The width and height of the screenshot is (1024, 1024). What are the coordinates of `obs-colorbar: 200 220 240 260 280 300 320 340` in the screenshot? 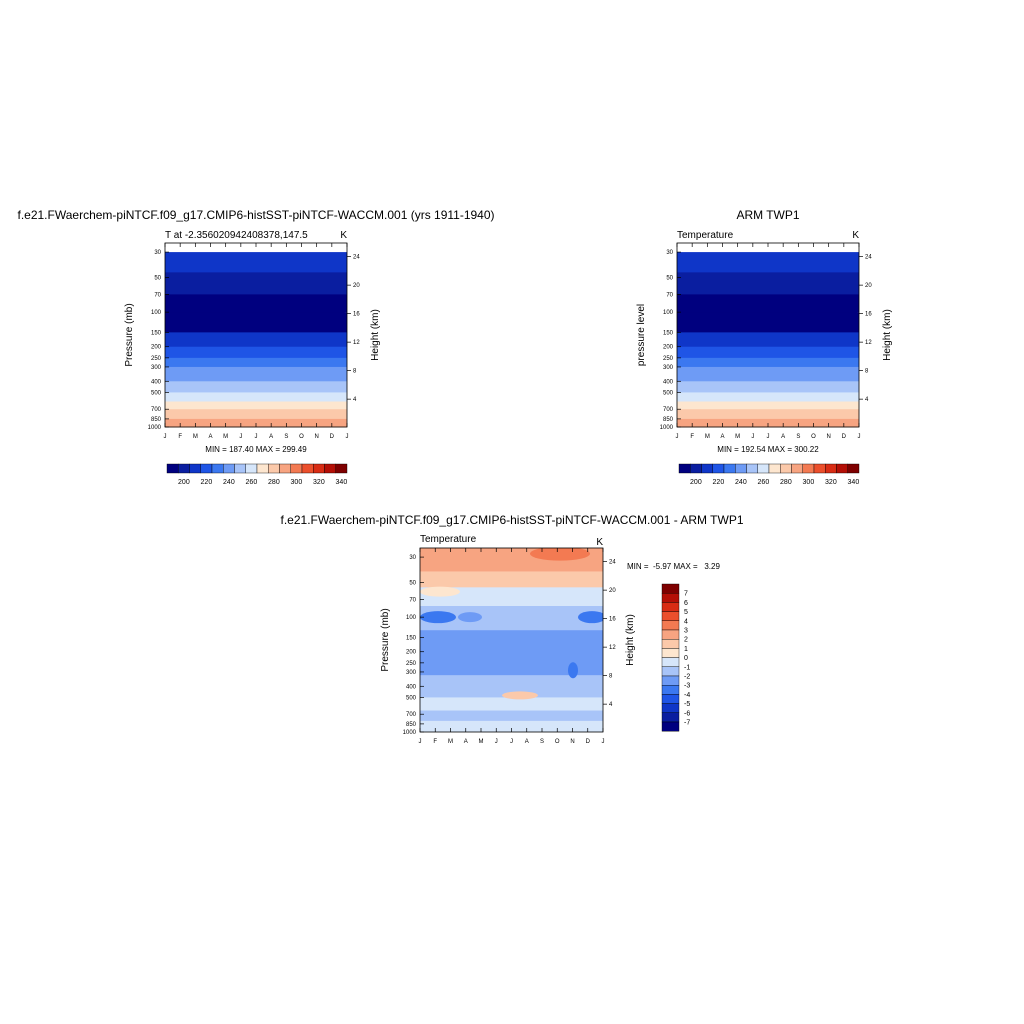 It's located at (769, 474).